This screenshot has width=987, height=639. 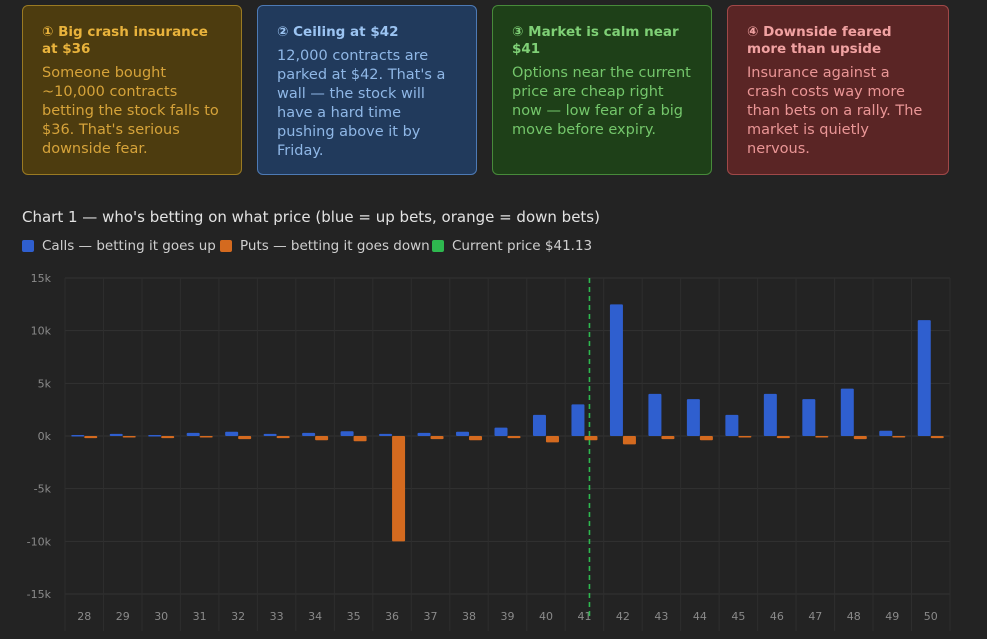 What do you see at coordinates (125, 40) in the screenshot?
I see `card-title: ① Big crash insurance at $36` at bounding box center [125, 40].